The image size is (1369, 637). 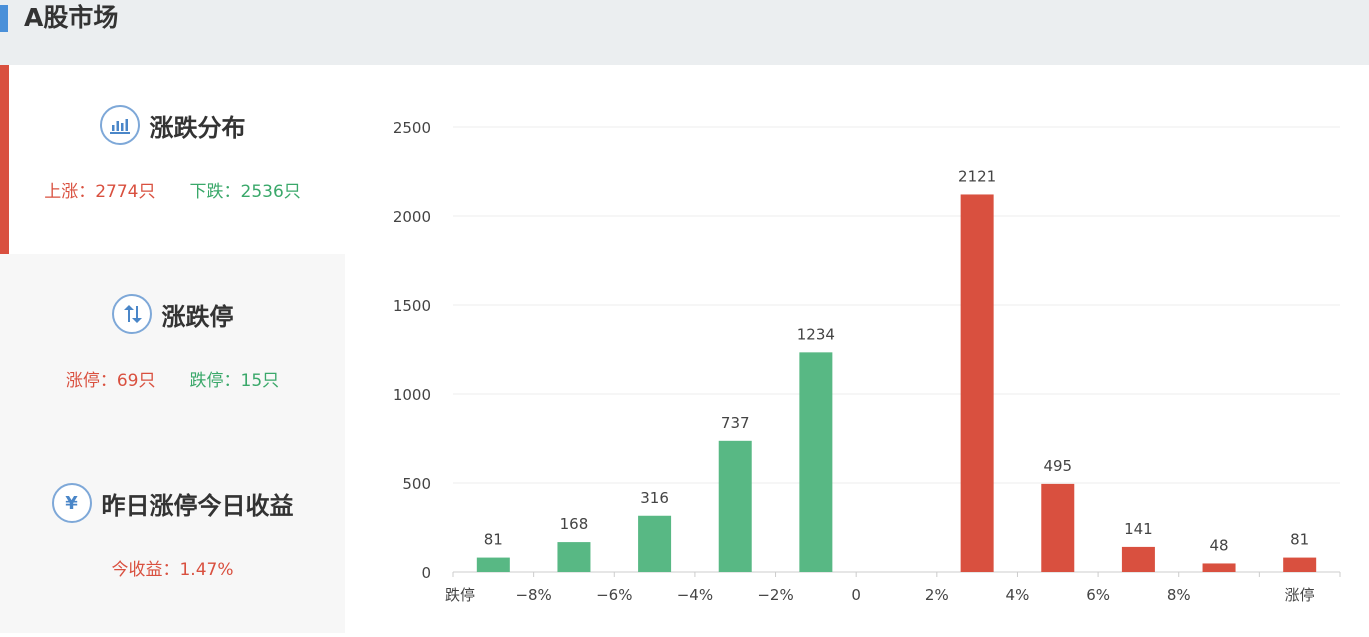 What do you see at coordinates (1057, 466) in the screenshot?
I see `bar-value-label: 495` at bounding box center [1057, 466].